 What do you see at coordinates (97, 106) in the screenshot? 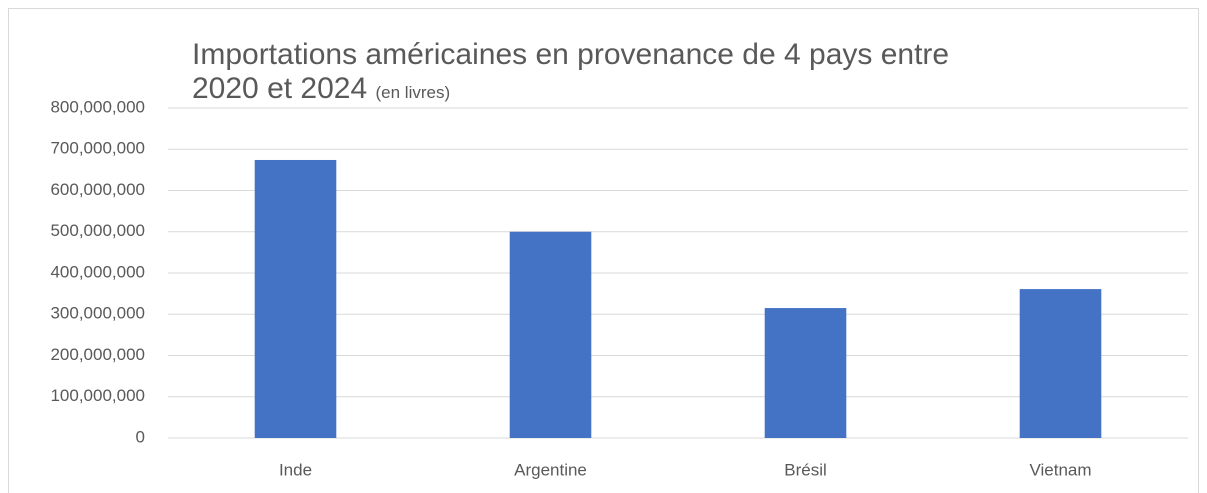
I see `y-tick-label: 800,000,000` at bounding box center [97, 106].